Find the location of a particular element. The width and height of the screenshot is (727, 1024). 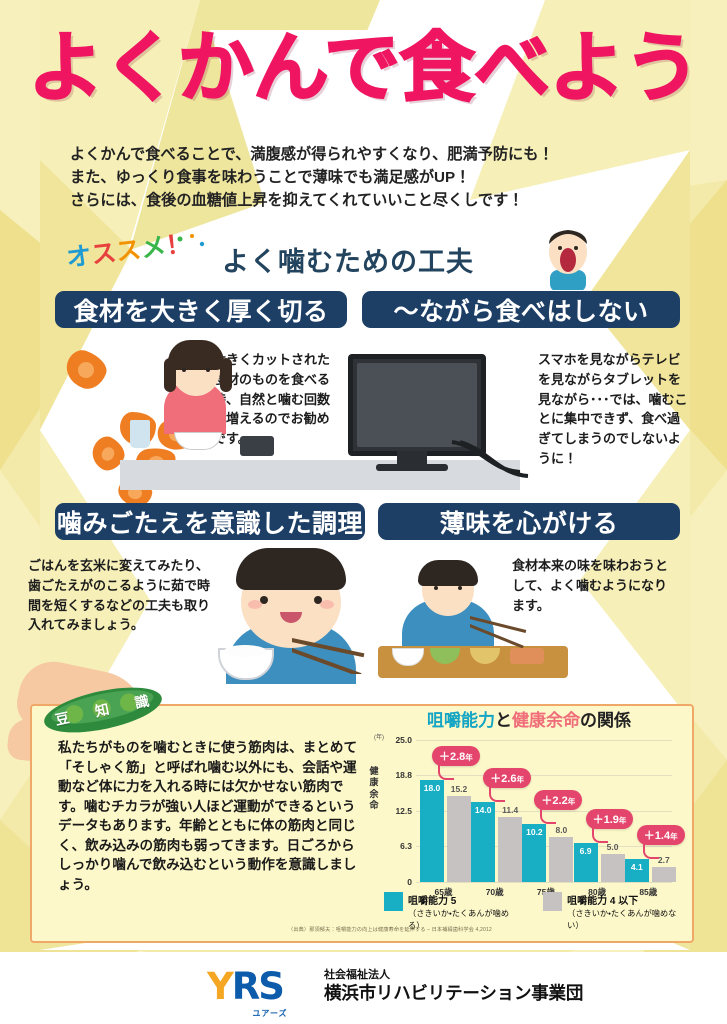

chart-unit-label: (年) is located at coordinates (379, 738).